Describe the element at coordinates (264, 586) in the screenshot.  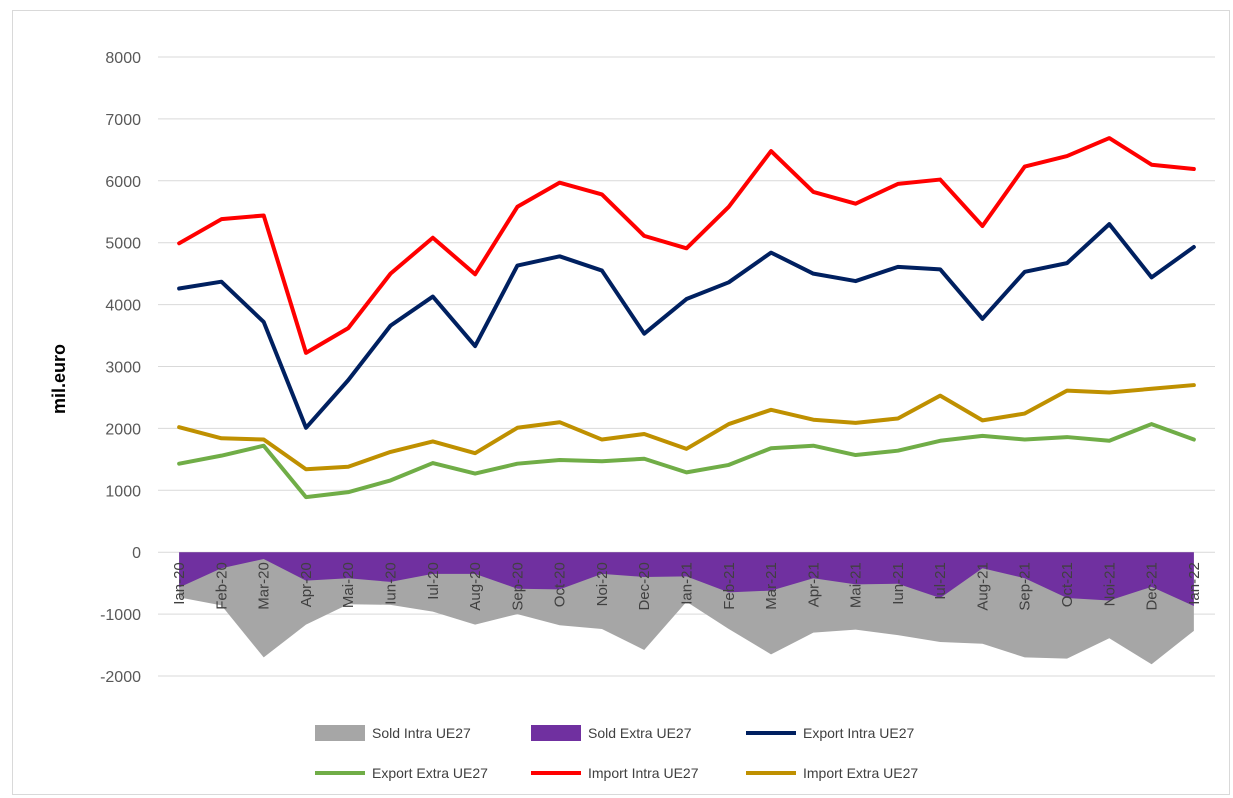
I see `x-tick-label: Mar-20` at that location.